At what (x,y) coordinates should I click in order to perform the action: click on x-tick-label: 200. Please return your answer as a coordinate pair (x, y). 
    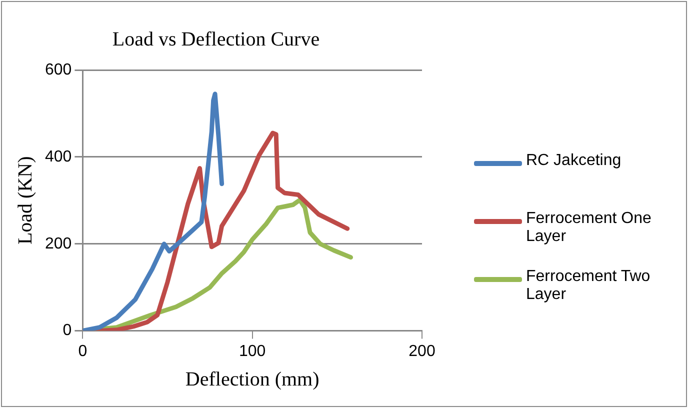
    Looking at the image, I should click on (422, 351).